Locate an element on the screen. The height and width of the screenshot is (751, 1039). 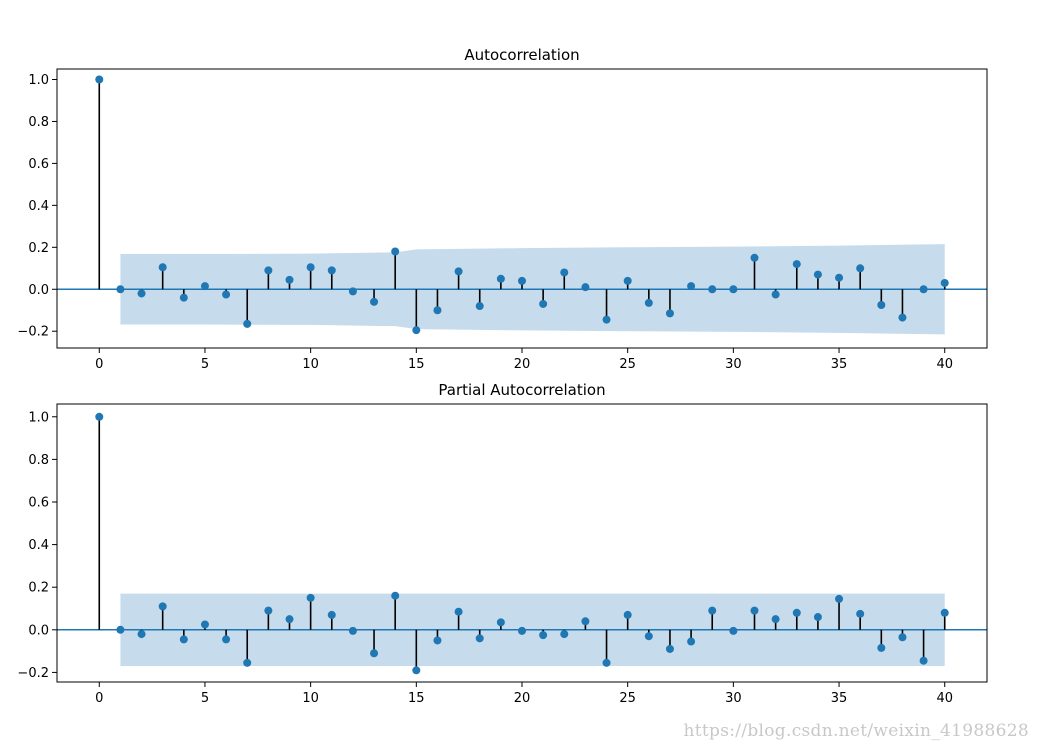
acf-ytick-label-0: −0.2 is located at coordinates (33, 332).